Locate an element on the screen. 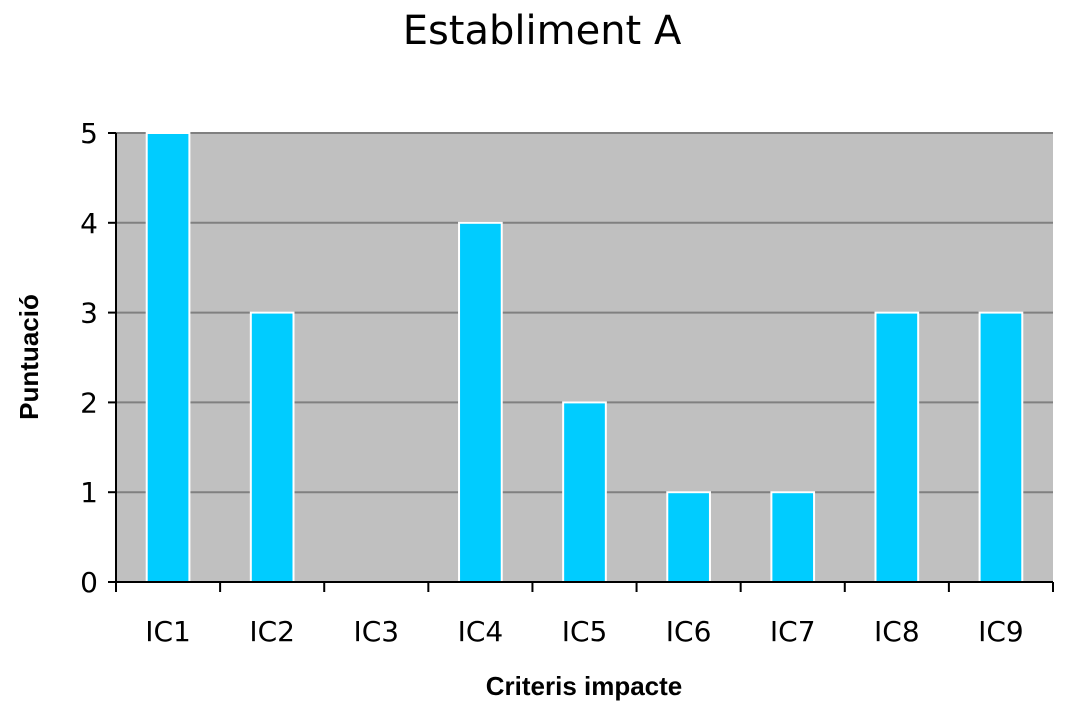 The height and width of the screenshot is (701, 1071). bar-ic9 is located at coordinates (1001, 447).